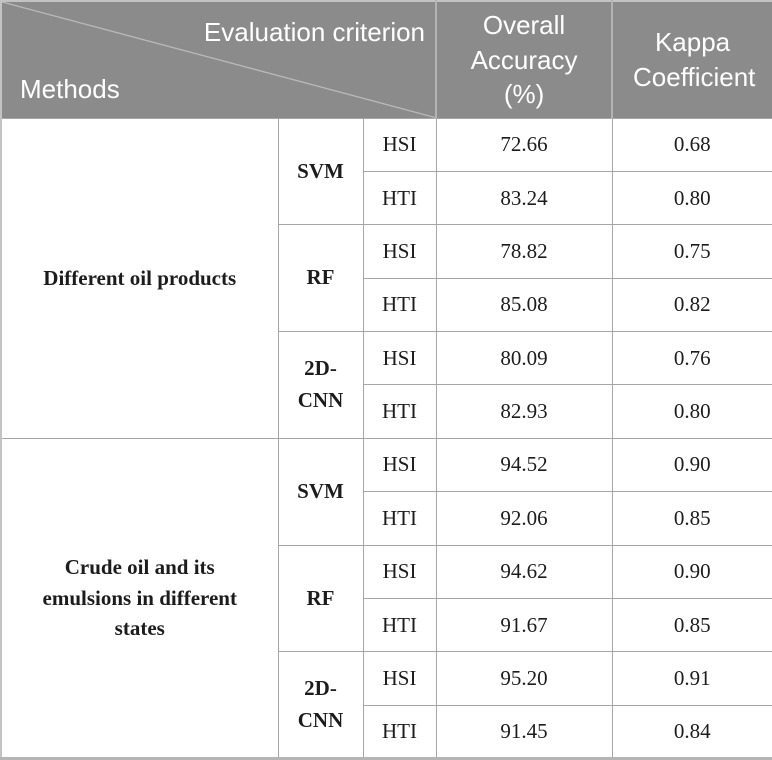 This screenshot has height=760, width=772. I want to click on table-row: HTI 91.67 0.85, so click(386, 625).